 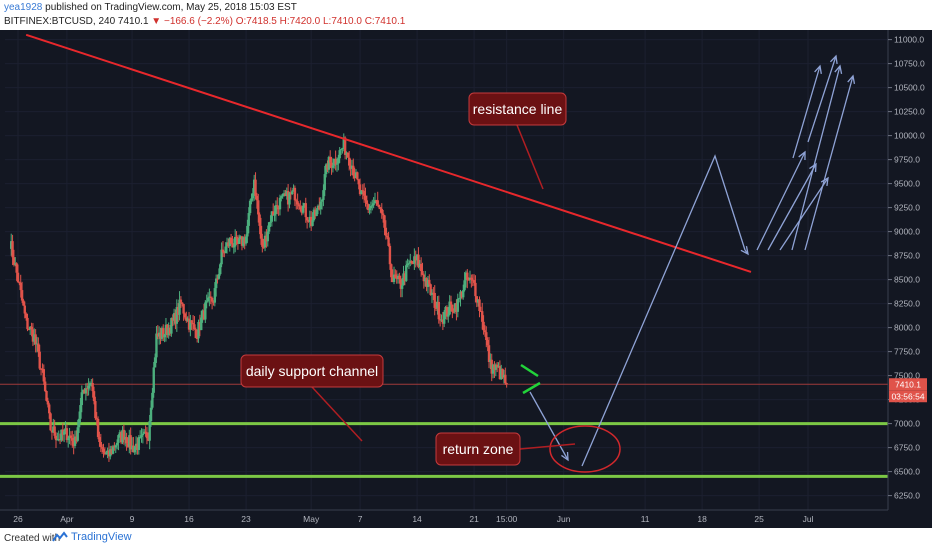 What do you see at coordinates (505, 449) in the screenshot?
I see `return-zone-label: return zone` at bounding box center [505, 449].